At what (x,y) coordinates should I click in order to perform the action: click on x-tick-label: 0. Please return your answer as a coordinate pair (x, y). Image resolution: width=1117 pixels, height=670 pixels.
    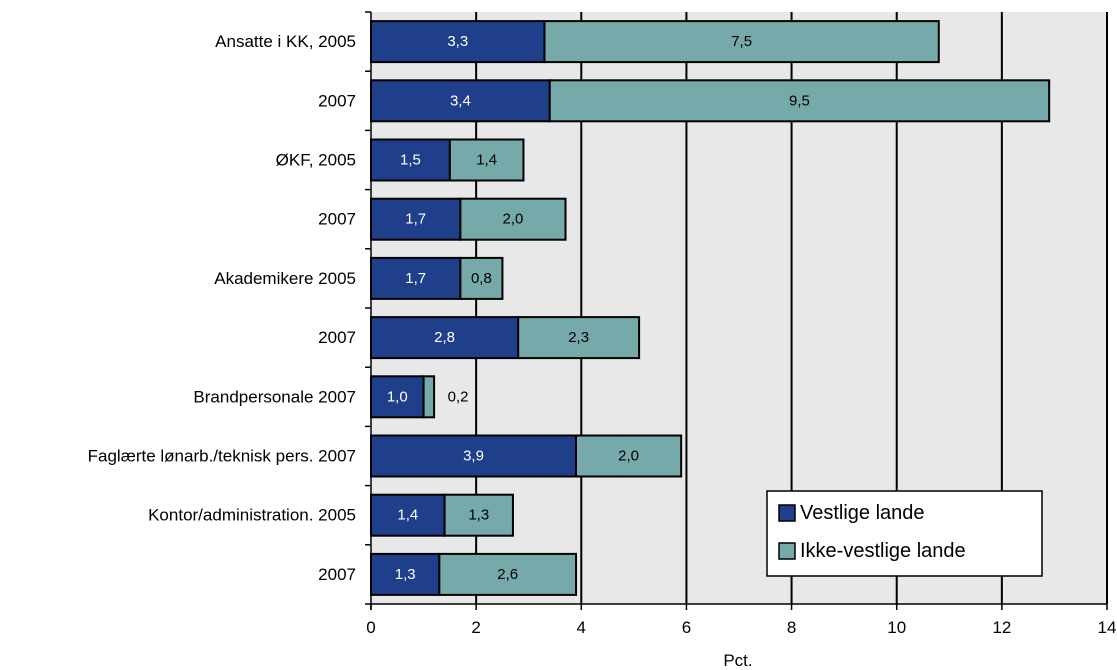
    Looking at the image, I should click on (370, 627).